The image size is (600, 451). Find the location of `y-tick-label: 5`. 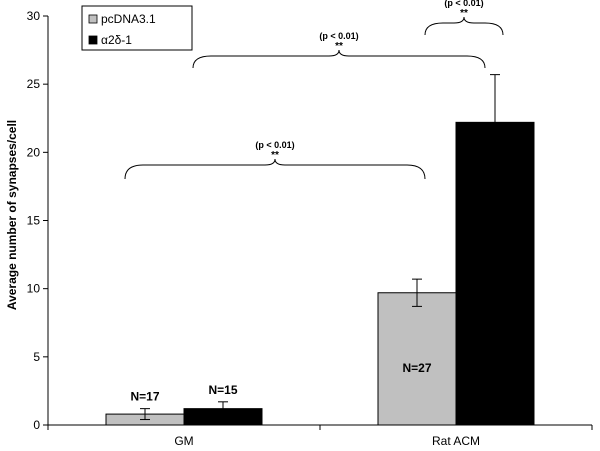

y-tick-label: 5 is located at coordinates (36, 357).